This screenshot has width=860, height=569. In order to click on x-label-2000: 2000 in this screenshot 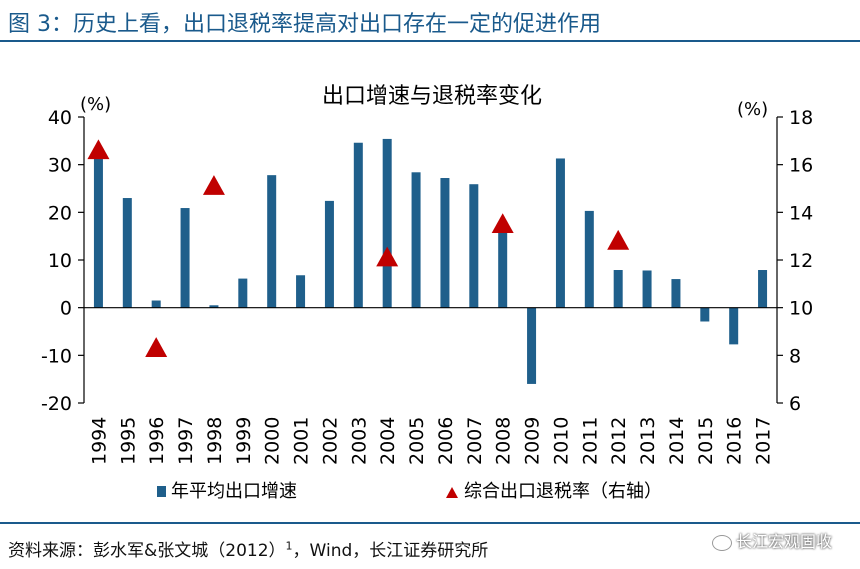, I will do `click(273, 441)`.